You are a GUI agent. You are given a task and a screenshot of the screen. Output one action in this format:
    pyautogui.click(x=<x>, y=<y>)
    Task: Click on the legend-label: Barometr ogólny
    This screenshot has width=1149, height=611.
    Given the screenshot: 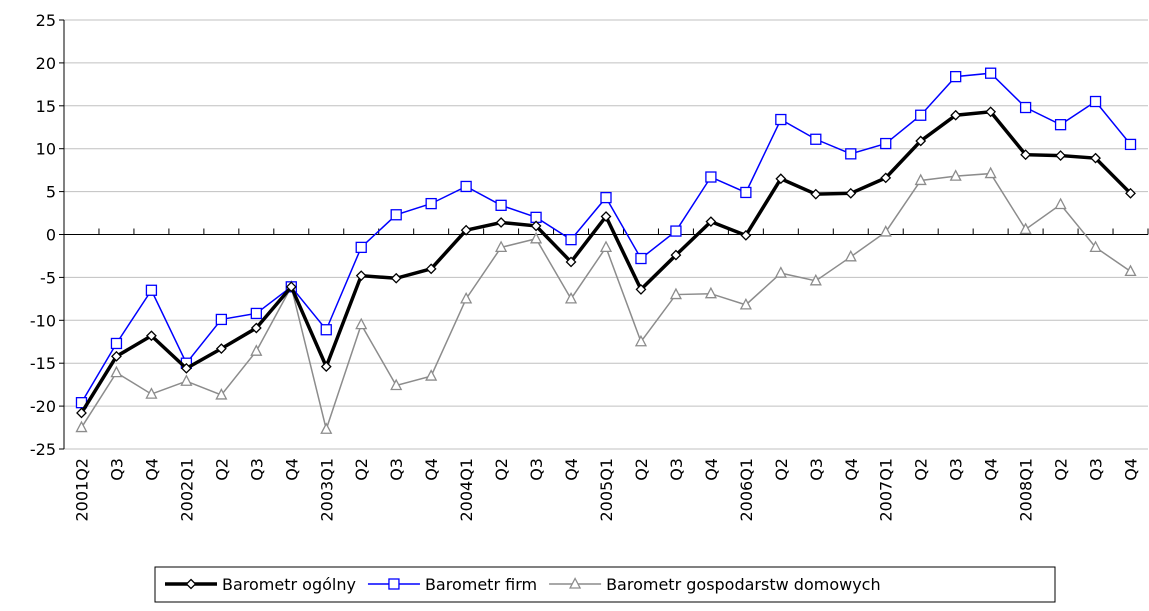 What is the action you would take?
    pyautogui.click(x=289, y=584)
    